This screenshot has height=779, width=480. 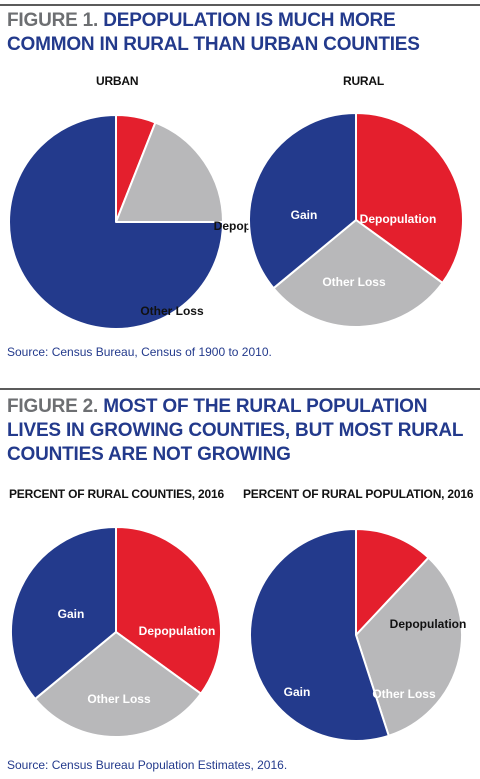 What do you see at coordinates (358, 494) in the screenshot?
I see `rural-population-pie-title: PERCENT OF RURAL POPULATION, 2016` at bounding box center [358, 494].